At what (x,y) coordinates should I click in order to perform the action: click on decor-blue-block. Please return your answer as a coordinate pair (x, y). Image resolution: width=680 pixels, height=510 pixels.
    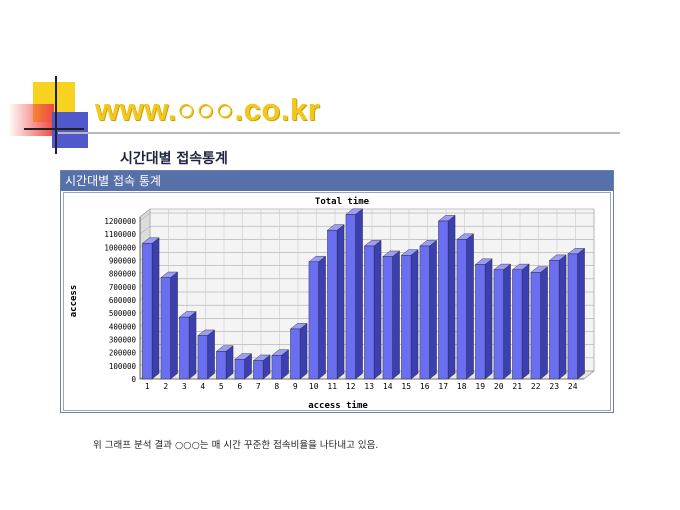
    Looking at the image, I should click on (70, 130).